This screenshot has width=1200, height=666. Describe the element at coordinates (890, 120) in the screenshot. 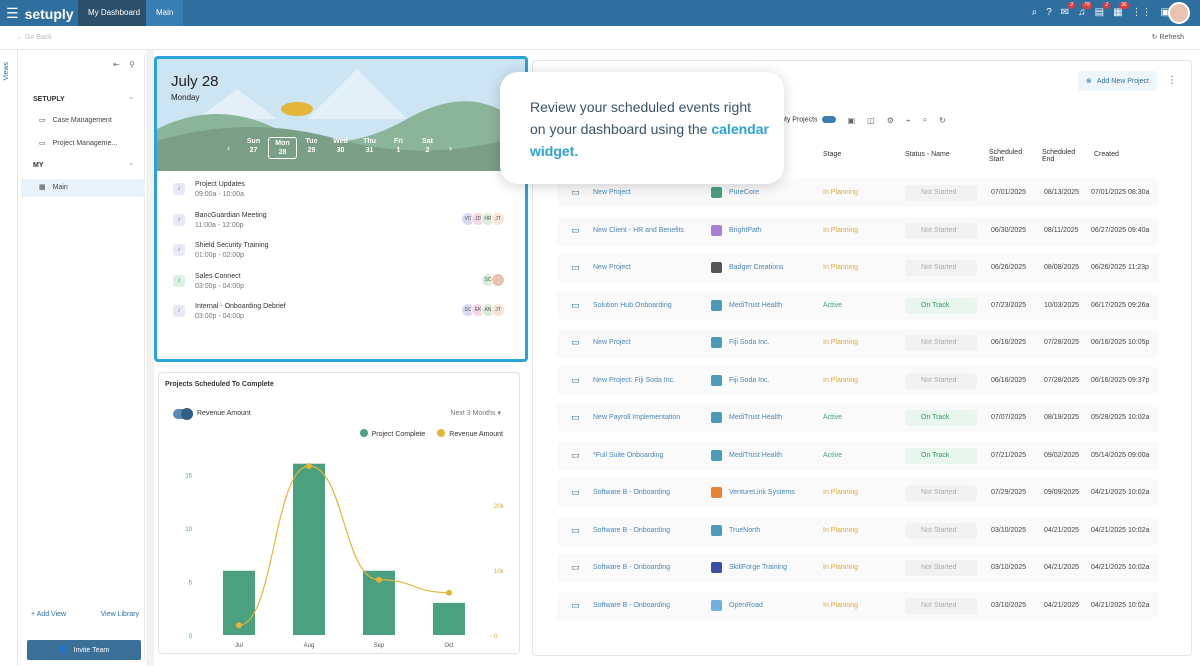

I see `settings-icon: ⚙` at that location.